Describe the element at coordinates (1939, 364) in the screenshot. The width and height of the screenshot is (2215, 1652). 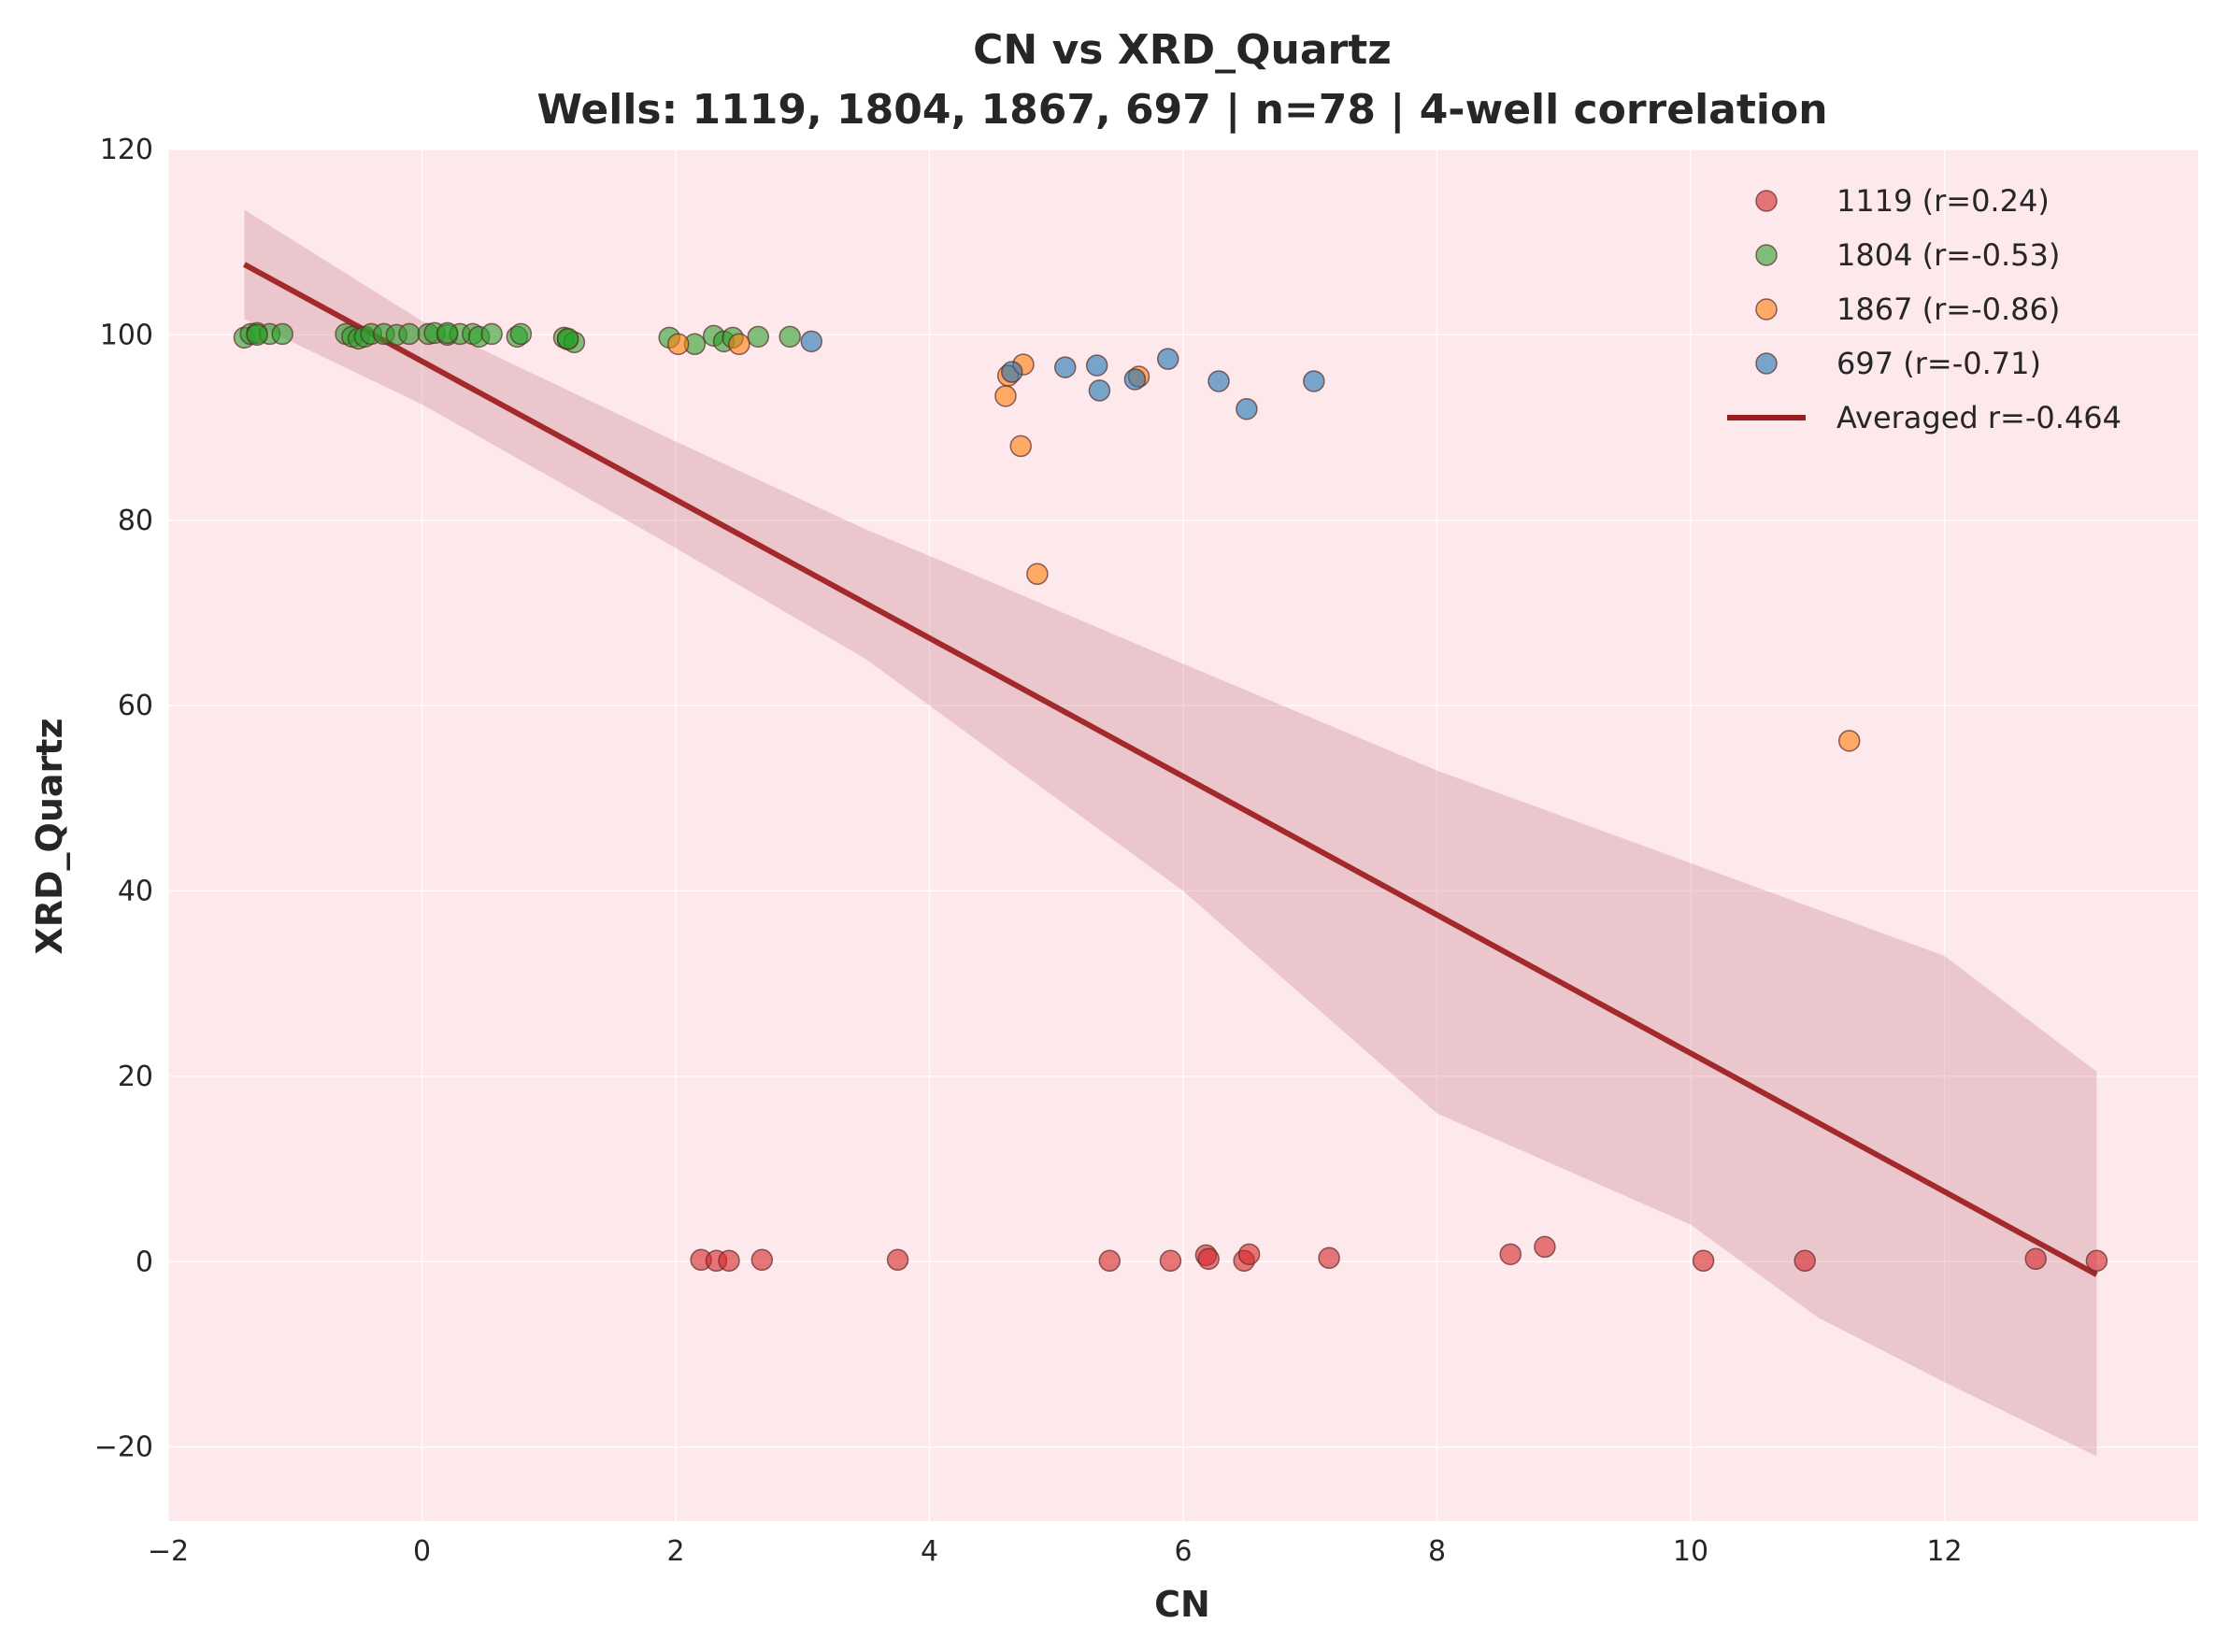
I see `legend-label: 697 (r=-0.71)` at that location.